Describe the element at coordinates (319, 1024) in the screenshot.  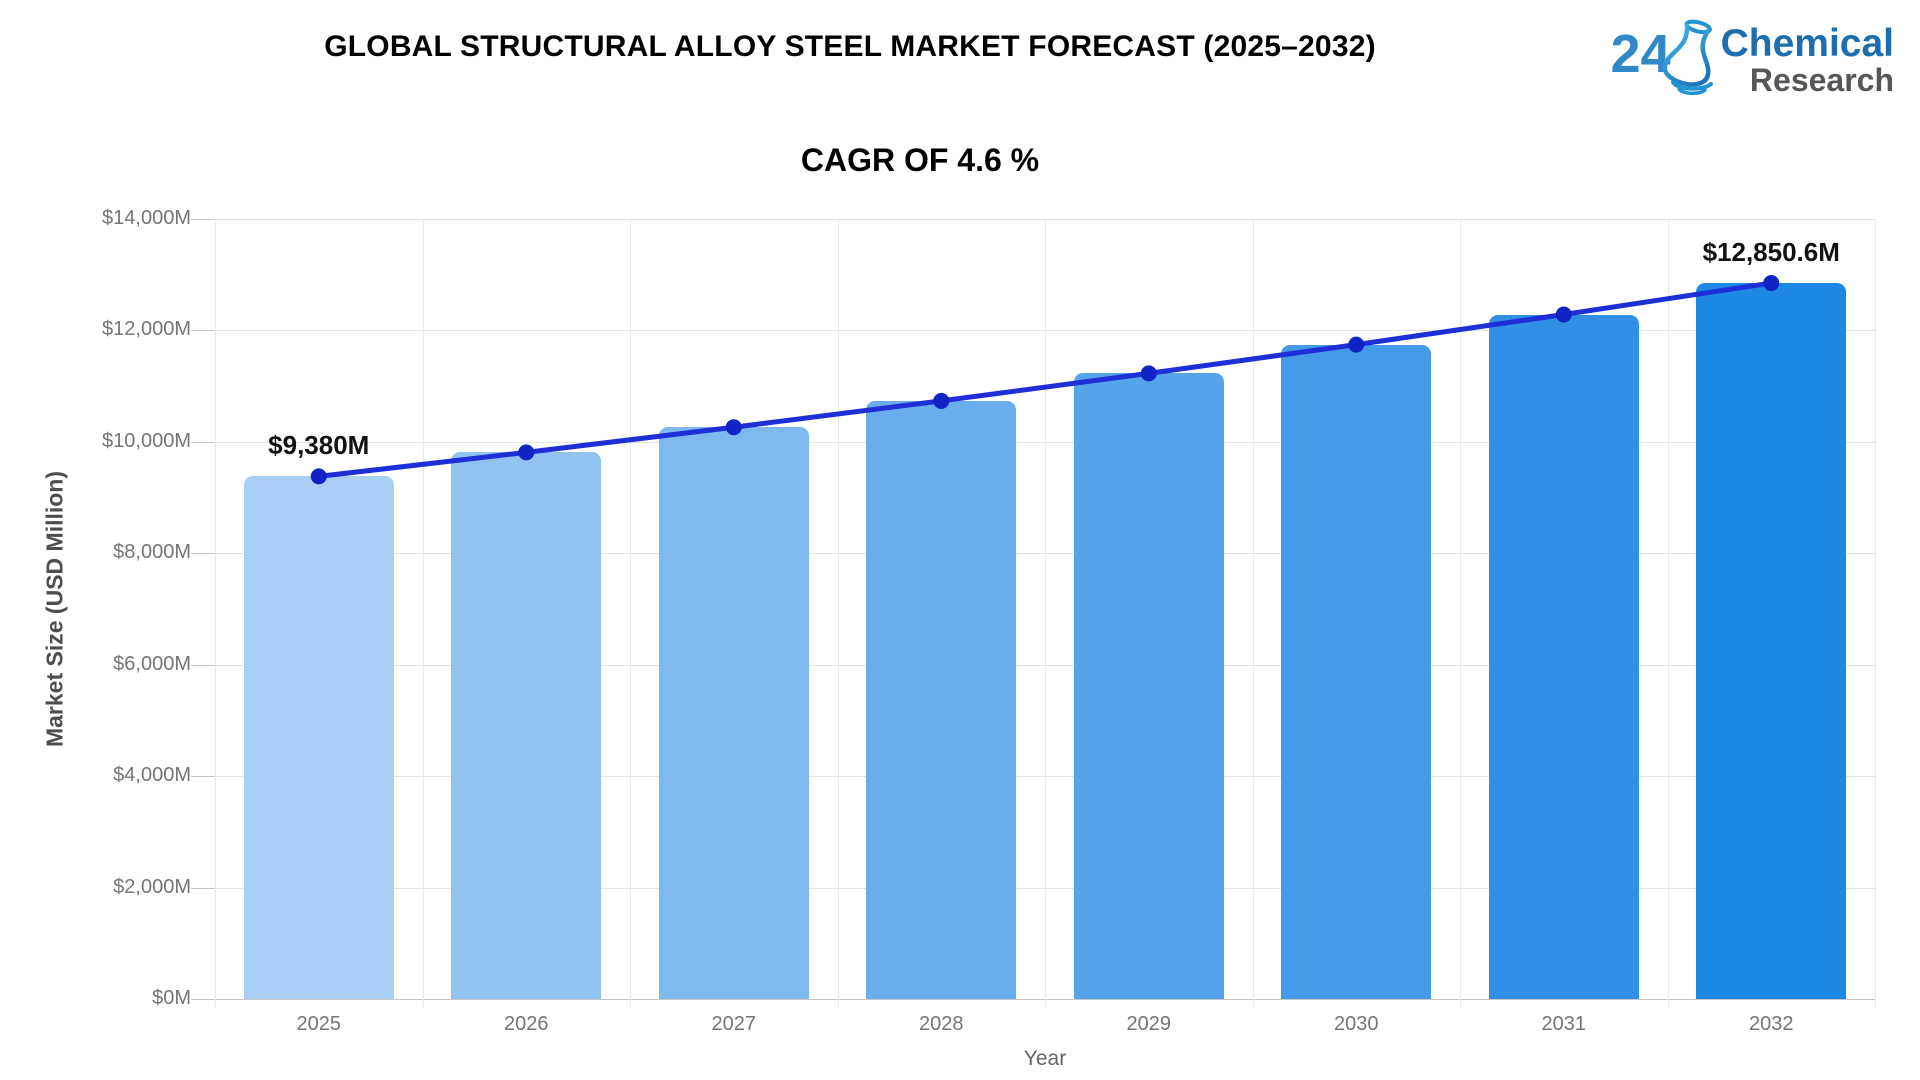
I see `x-axis-tick-label: 2025` at that location.